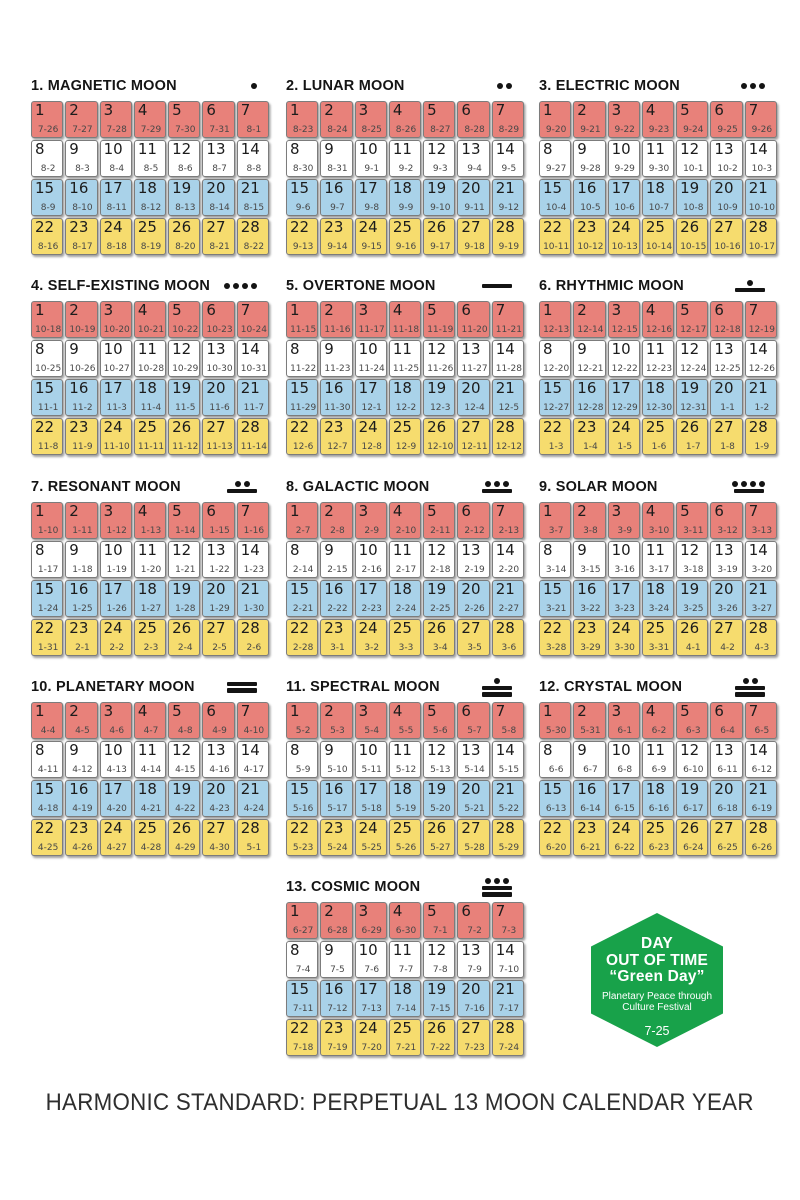 The height and width of the screenshot is (1200, 800). What do you see at coordinates (405, 119) in the screenshot?
I see `day-cell: 4 8-26` at bounding box center [405, 119].